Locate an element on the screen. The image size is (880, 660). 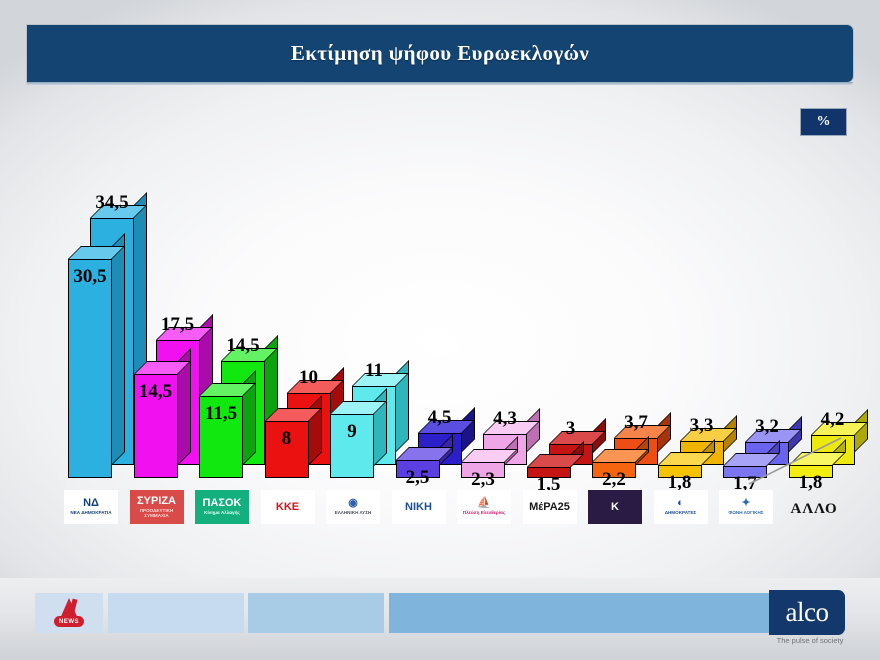
bar-front-mera25: 1,5 is located at coordinates (555, 467).